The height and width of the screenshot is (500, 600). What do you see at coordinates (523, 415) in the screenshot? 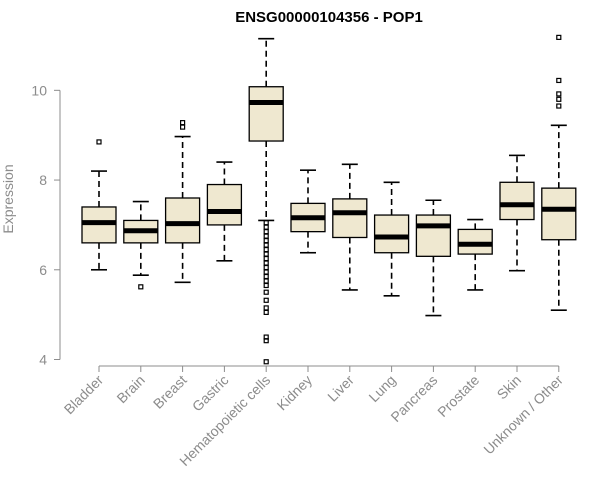
I see `x-tick-label: Unknown / Other` at bounding box center [523, 415].